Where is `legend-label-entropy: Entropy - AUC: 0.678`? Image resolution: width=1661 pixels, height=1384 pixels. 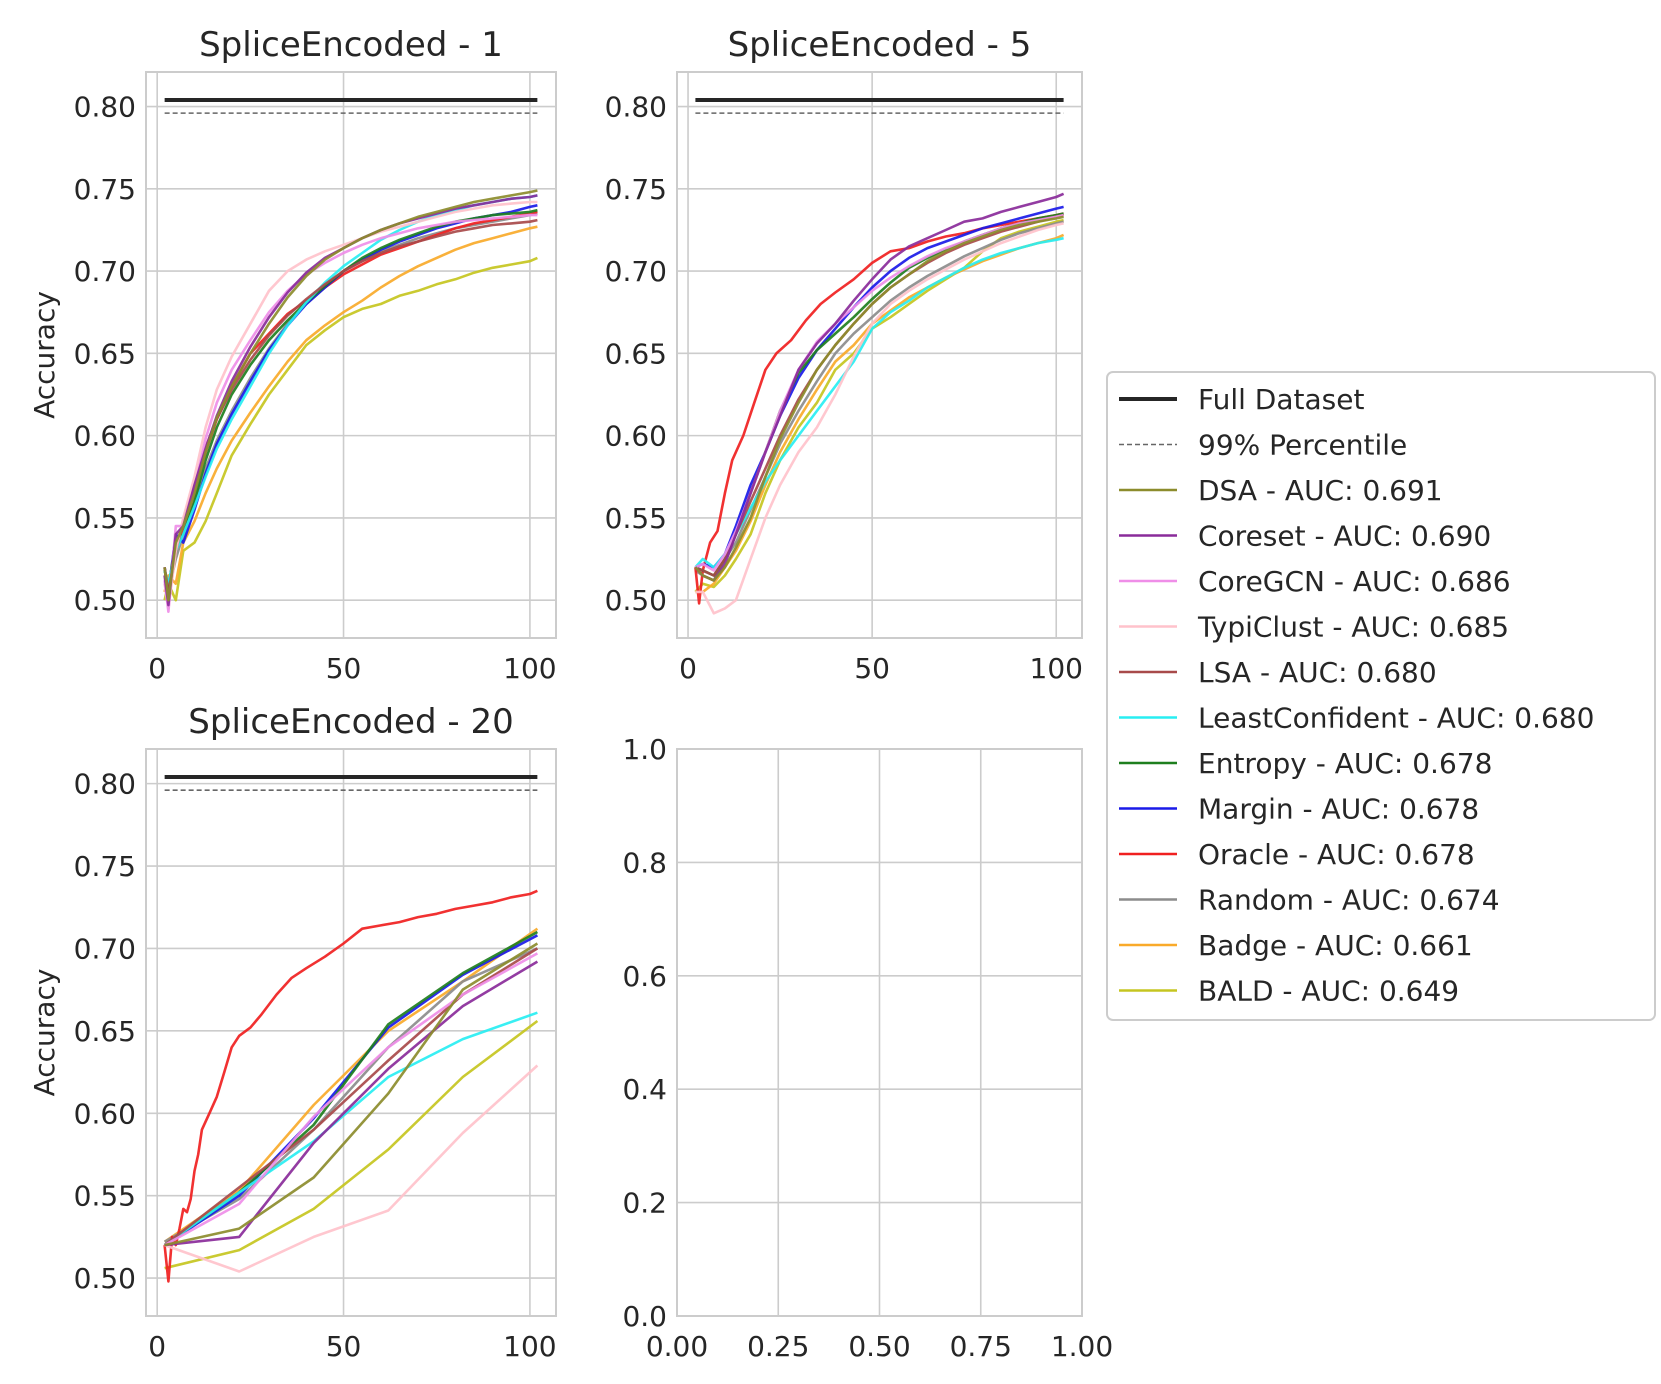 legend-label-entropy: Entropy - AUC: 0.678 is located at coordinates (1345, 763).